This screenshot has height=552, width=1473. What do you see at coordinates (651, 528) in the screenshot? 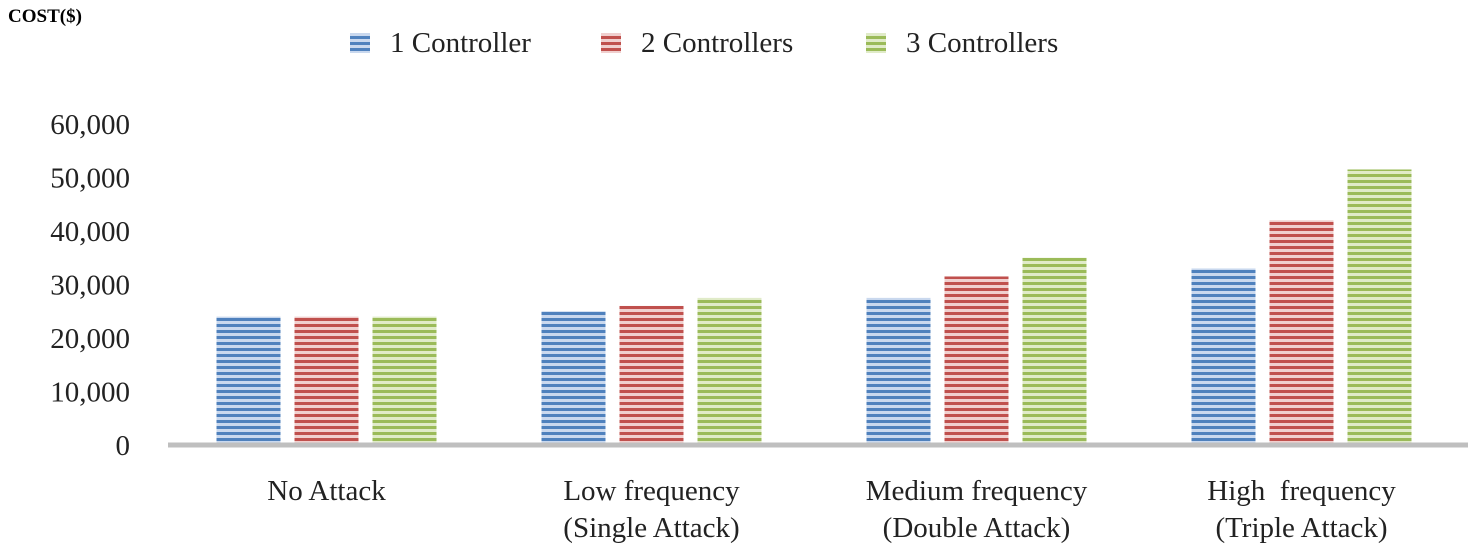
I see `category-label: (Single Attack)` at bounding box center [651, 528].